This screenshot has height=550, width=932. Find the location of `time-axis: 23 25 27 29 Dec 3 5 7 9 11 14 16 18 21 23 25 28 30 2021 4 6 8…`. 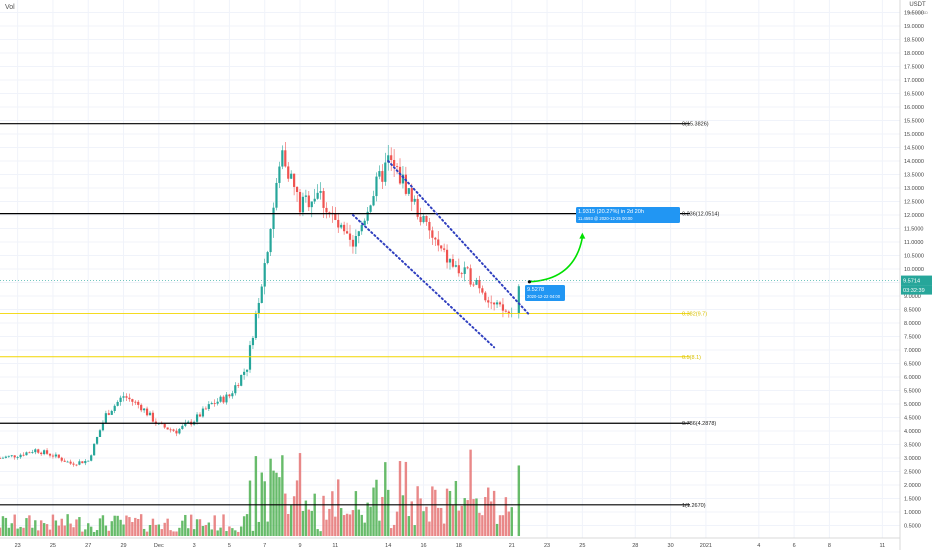

time-axis: 23 25 27 29 Dec 3 5 7 9 11 14 16 18 21 23 25 28 30 2021 4 6 8… is located at coordinates (450, 543).